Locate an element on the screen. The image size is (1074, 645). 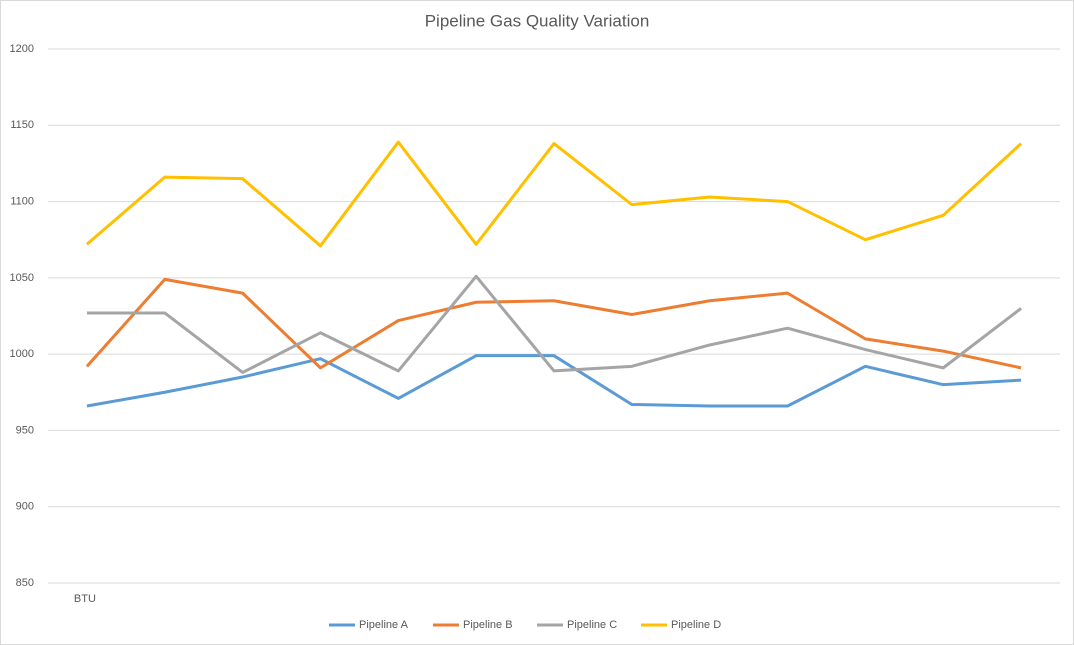
y-tick-label: 900 is located at coordinates (25, 507).